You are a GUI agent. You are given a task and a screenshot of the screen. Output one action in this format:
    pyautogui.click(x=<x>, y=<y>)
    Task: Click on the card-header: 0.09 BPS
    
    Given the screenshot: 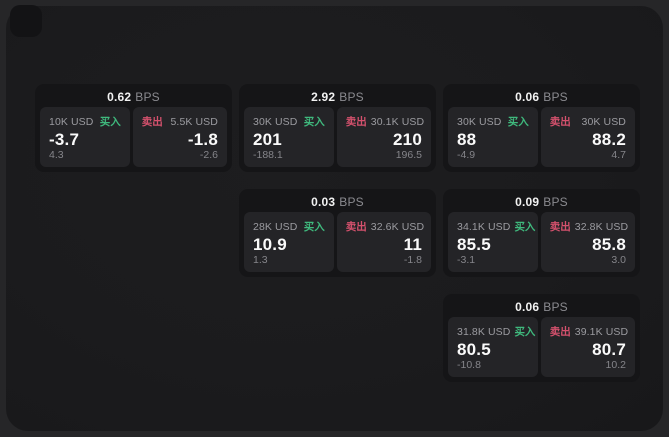 What is the action you would take?
    pyautogui.click(x=541, y=201)
    